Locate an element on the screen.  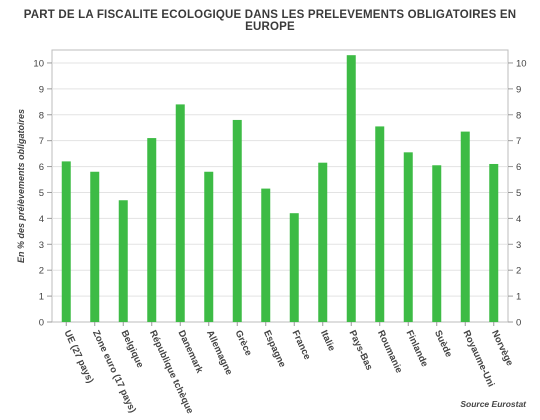
y-tick-label-right: 7 is located at coordinates (518, 141).